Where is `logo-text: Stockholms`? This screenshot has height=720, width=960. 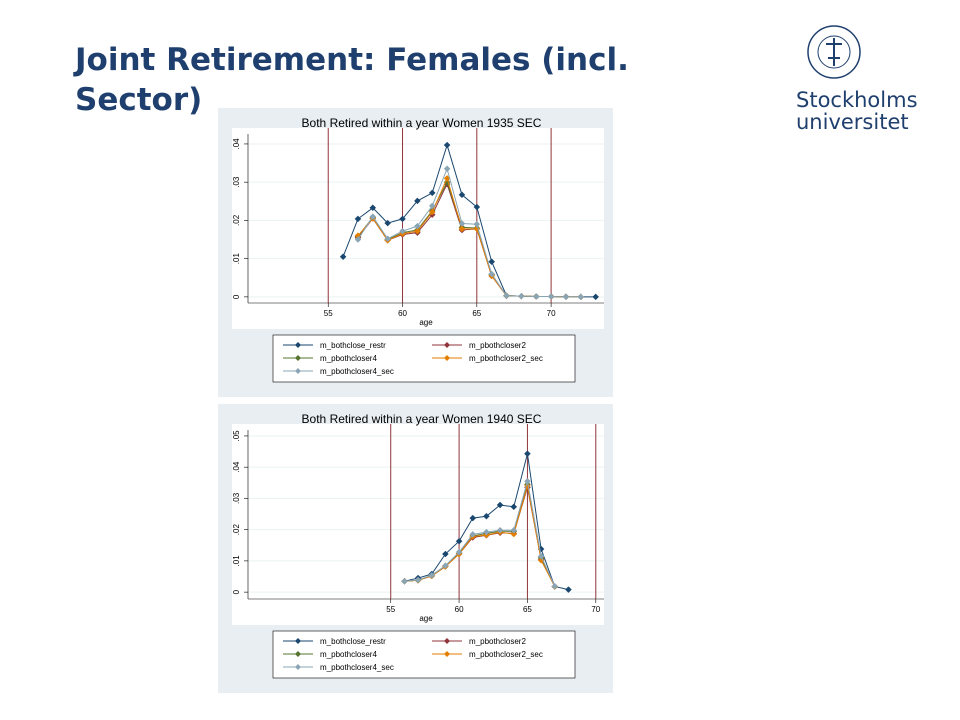
logo-text: Stockholms is located at coordinates (857, 100).